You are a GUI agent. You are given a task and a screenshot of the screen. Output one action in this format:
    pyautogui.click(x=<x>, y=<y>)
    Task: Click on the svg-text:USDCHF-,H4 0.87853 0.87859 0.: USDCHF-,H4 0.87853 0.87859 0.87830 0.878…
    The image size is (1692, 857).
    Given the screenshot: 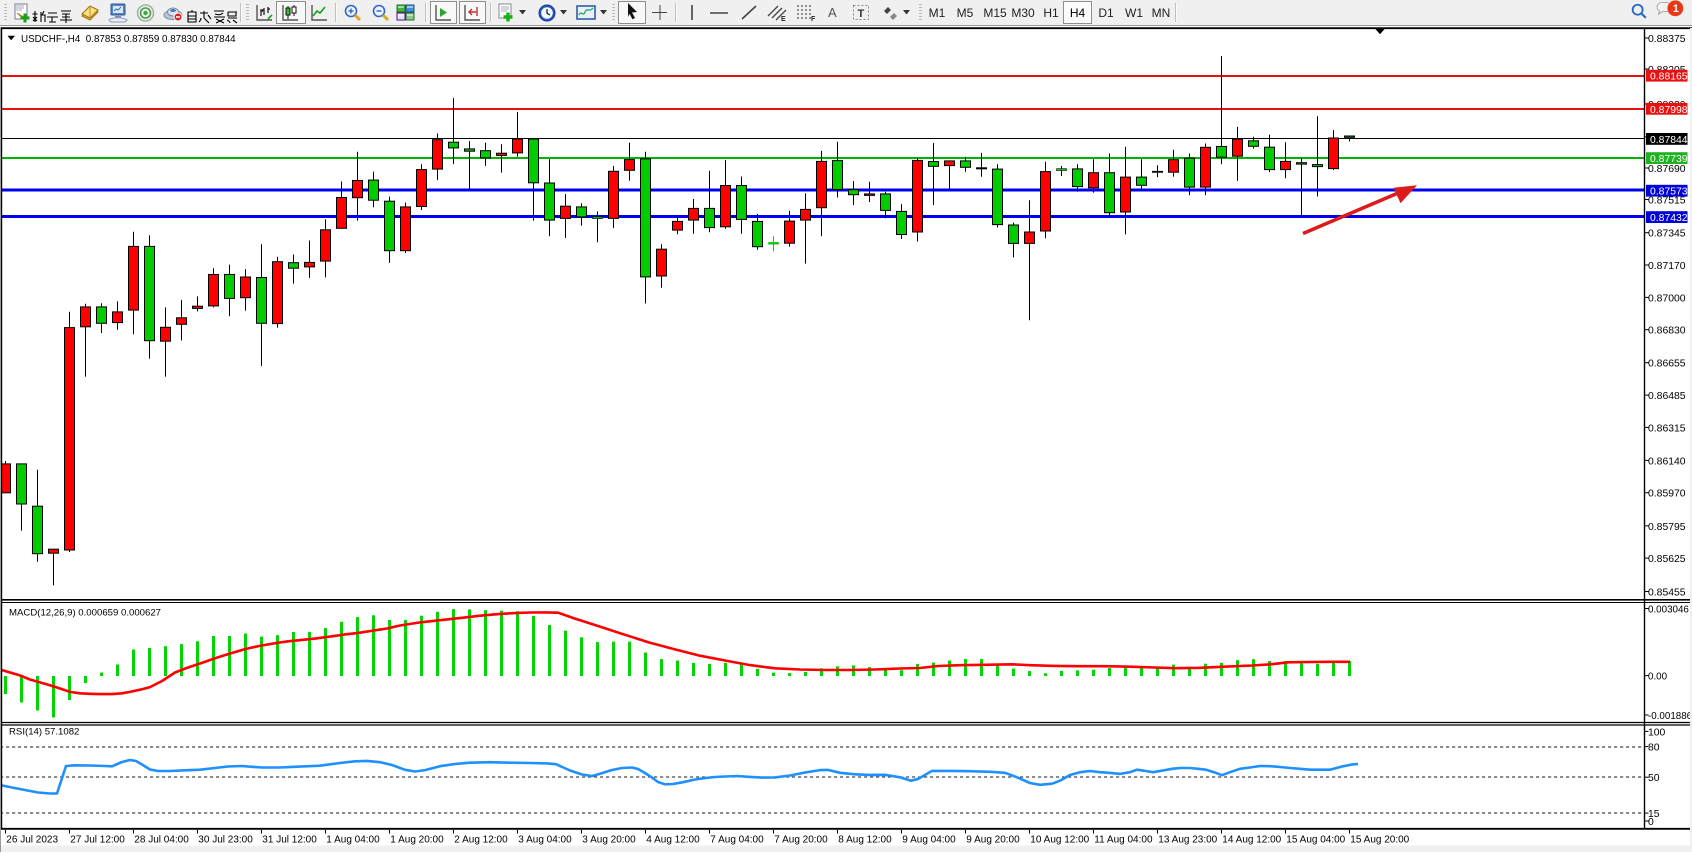 What is the action you would take?
    pyautogui.click(x=128, y=39)
    